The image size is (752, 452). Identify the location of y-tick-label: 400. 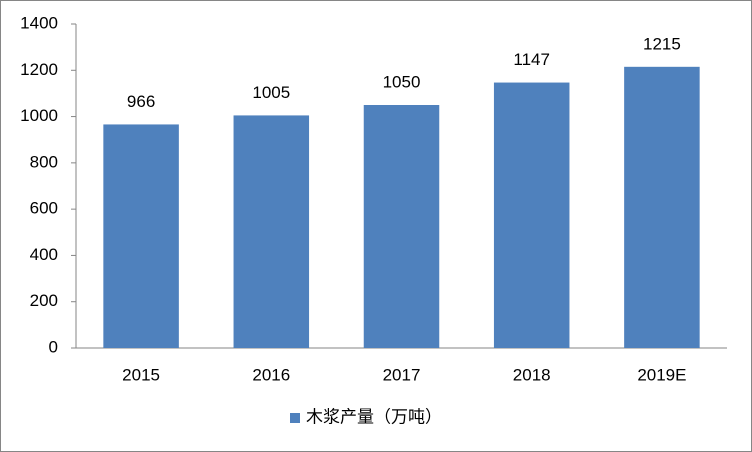
(44, 254).